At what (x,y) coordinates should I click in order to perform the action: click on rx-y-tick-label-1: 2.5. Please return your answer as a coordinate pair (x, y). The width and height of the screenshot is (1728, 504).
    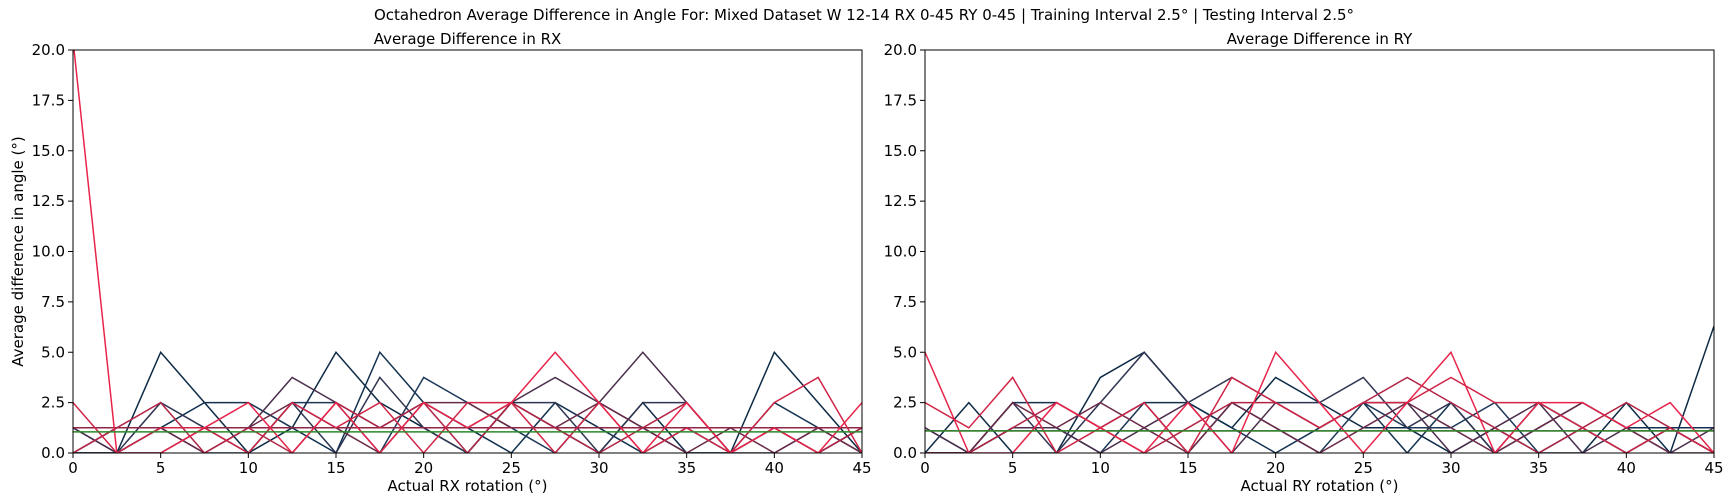
    Looking at the image, I should click on (53, 403).